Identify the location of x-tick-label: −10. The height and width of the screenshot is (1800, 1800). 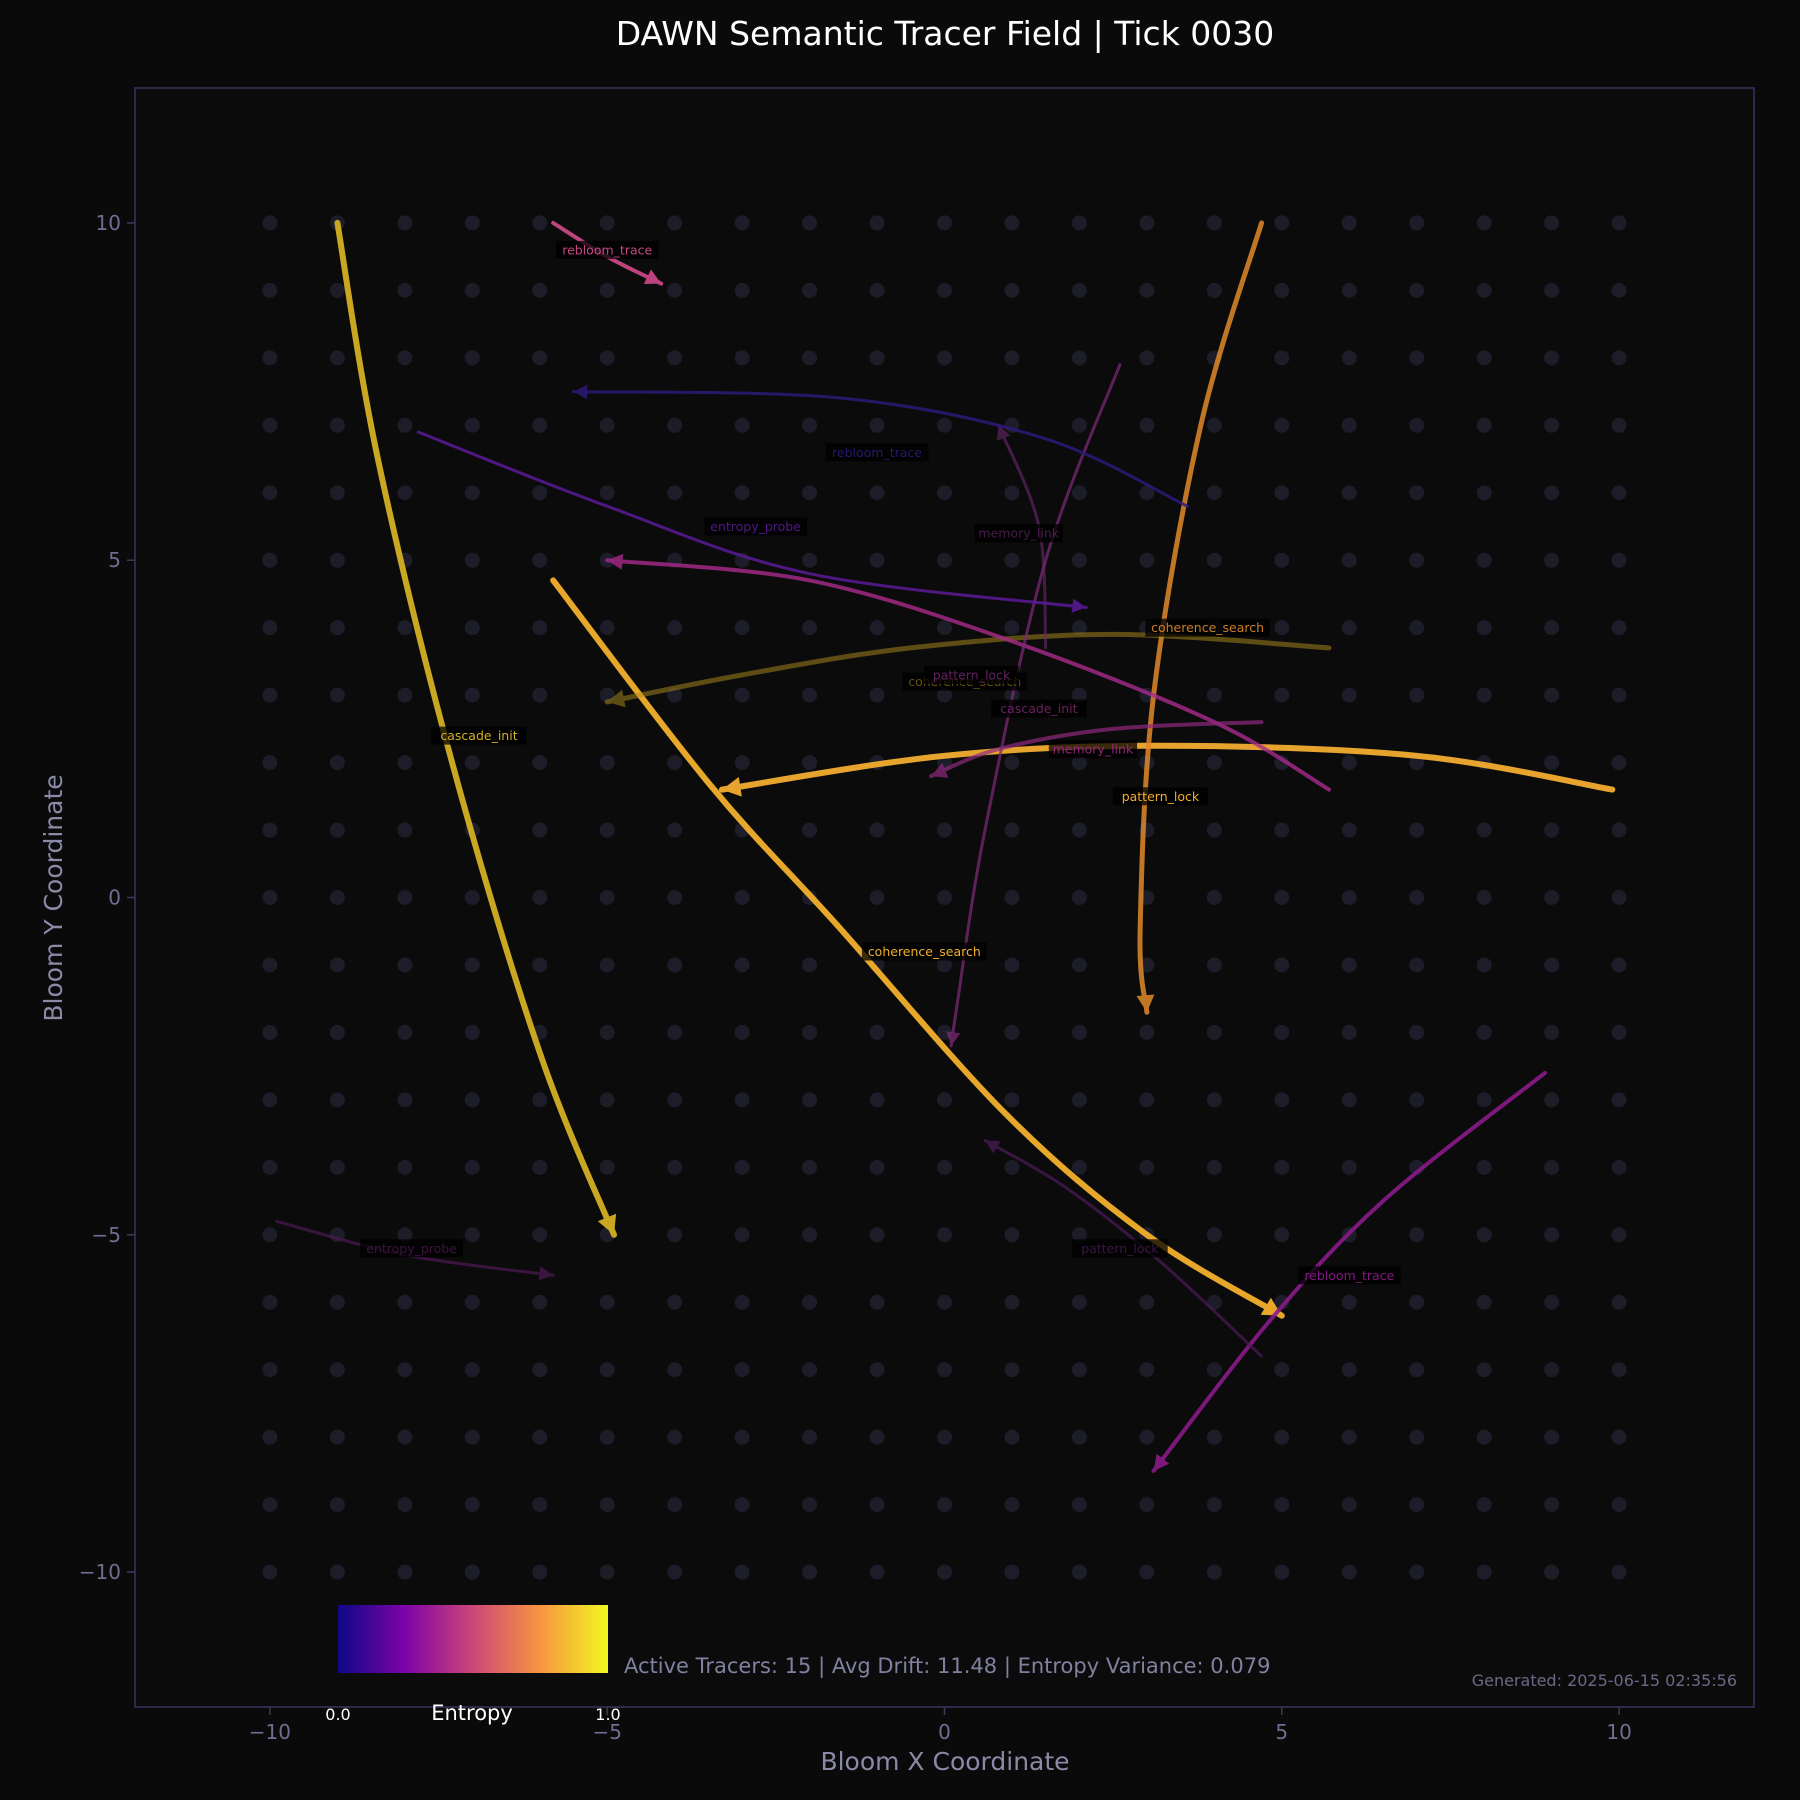
(270, 1732).